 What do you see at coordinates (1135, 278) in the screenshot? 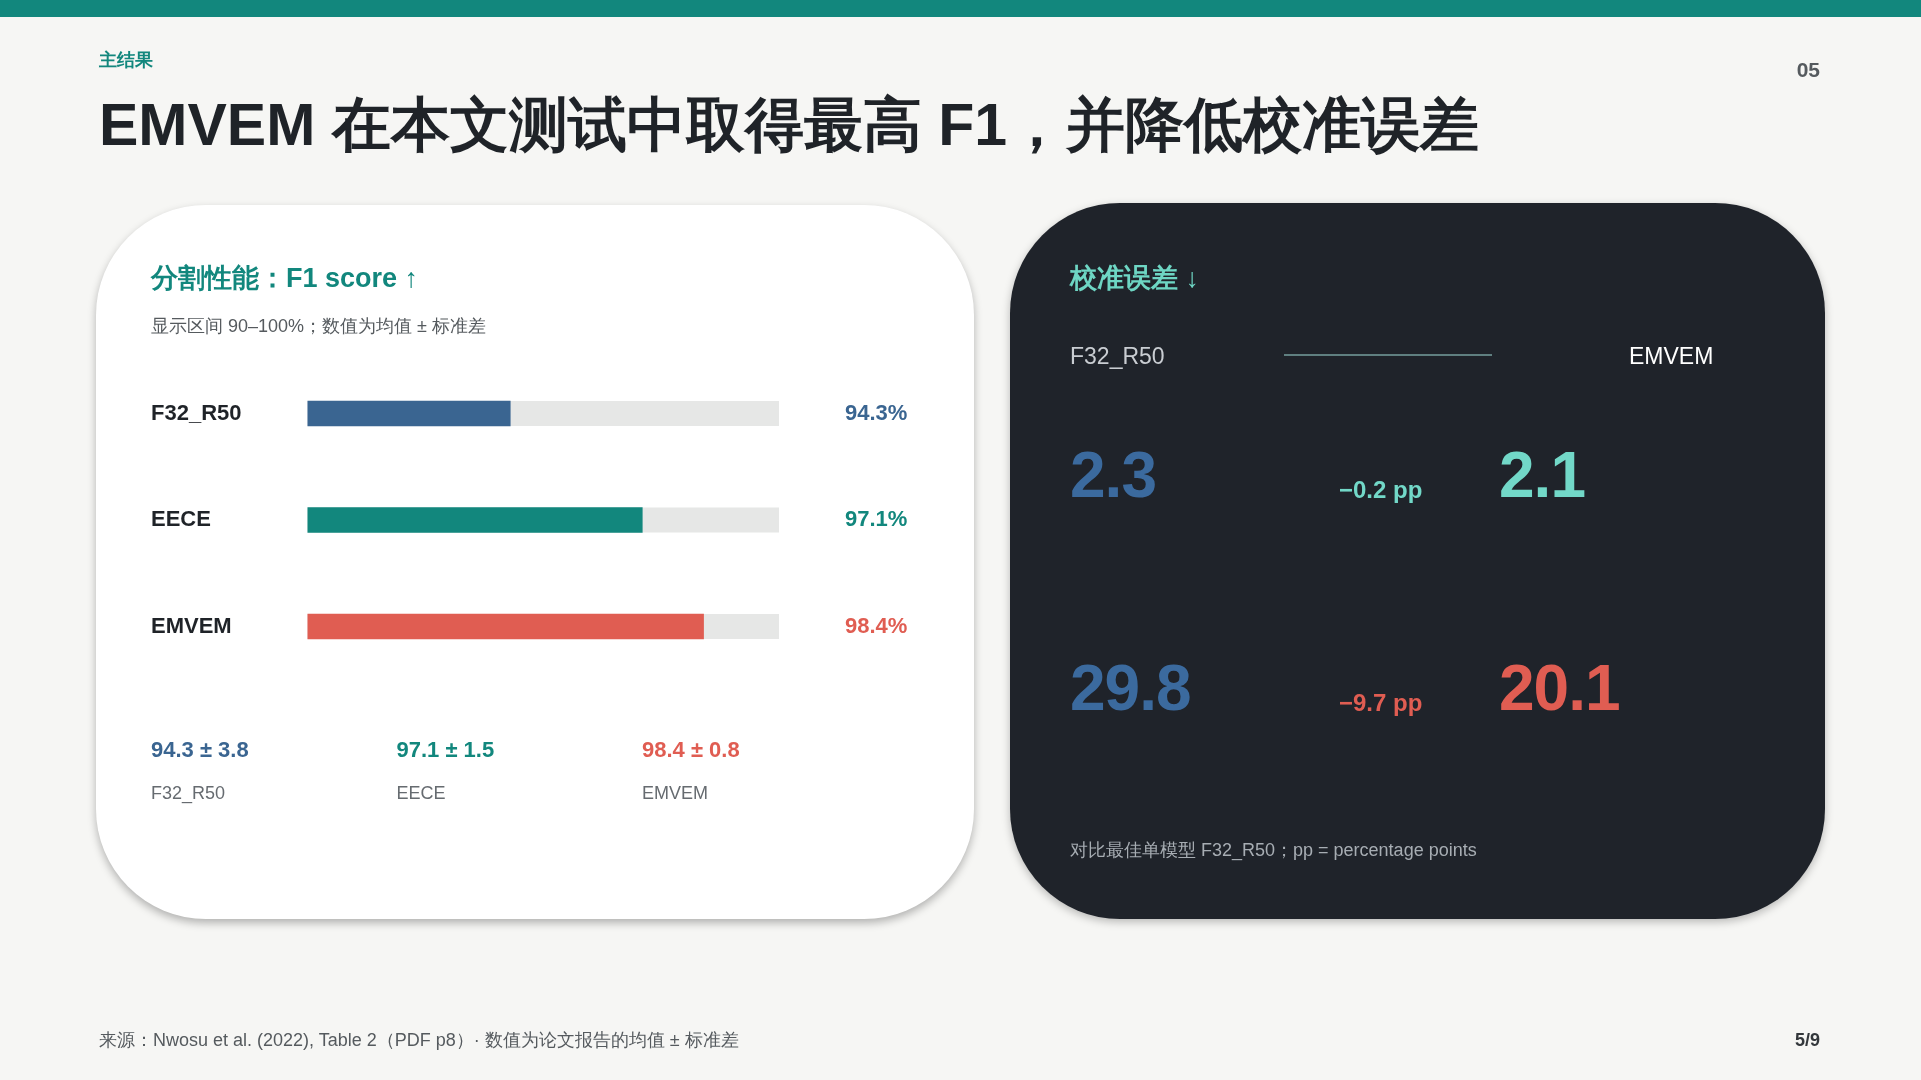
I see `text: 校准误差 ↓` at bounding box center [1135, 278].